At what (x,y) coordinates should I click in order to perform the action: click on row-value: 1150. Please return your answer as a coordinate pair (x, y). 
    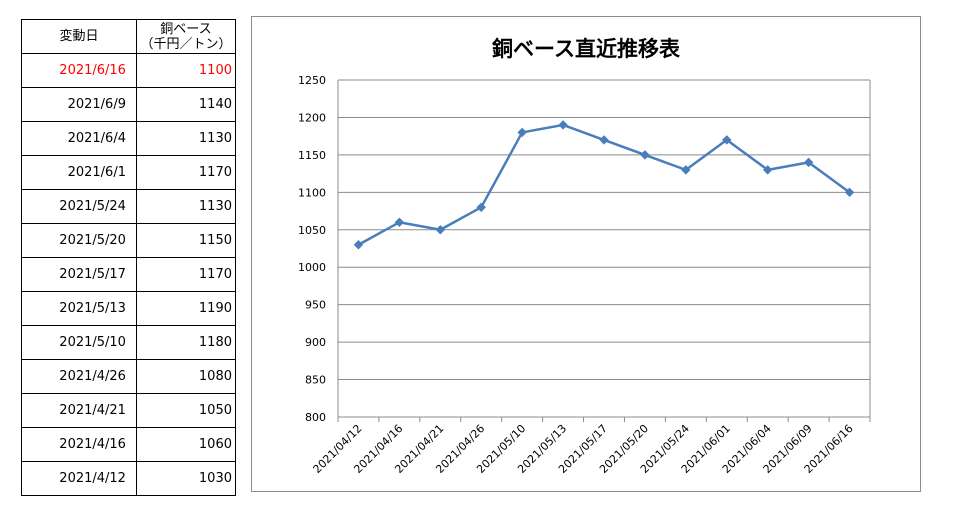
    Looking at the image, I should click on (186, 240).